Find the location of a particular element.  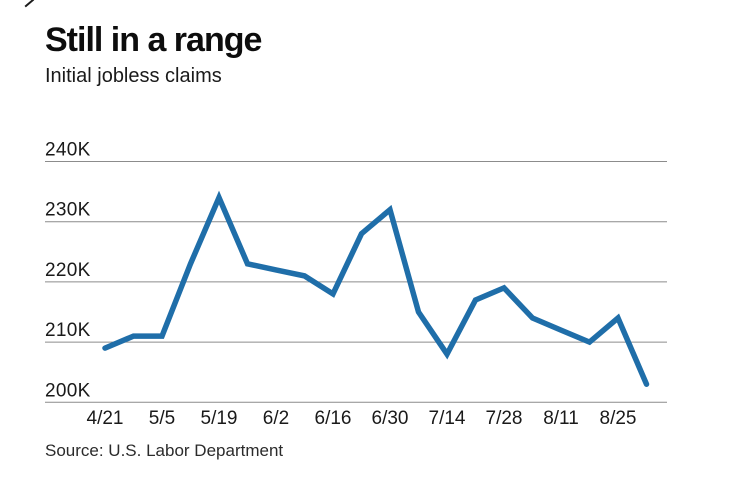

x-axis-label: 8/25 is located at coordinates (618, 418).